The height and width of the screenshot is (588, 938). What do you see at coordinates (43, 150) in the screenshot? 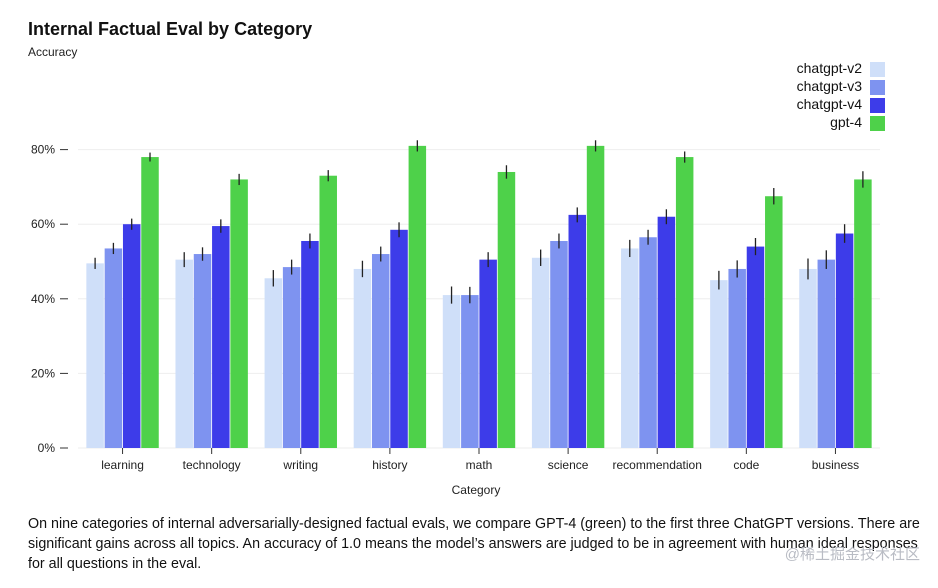
I see `y-tick-label: 80%` at bounding box center [43, 150].